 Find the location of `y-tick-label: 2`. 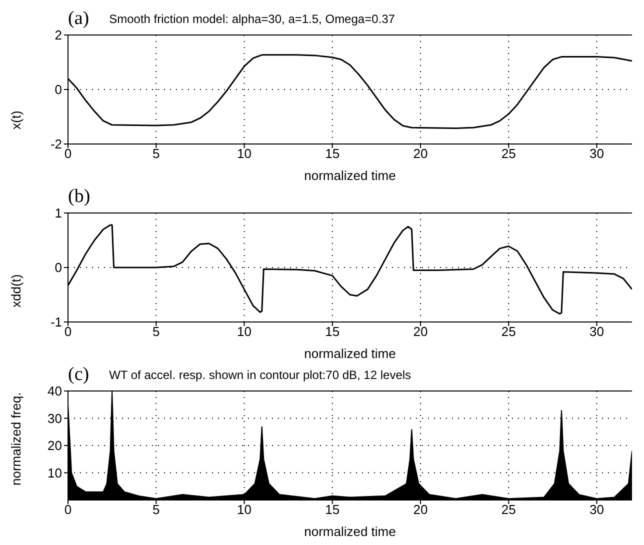

y-tick-label: 2 is located at coordinates (58, 35).